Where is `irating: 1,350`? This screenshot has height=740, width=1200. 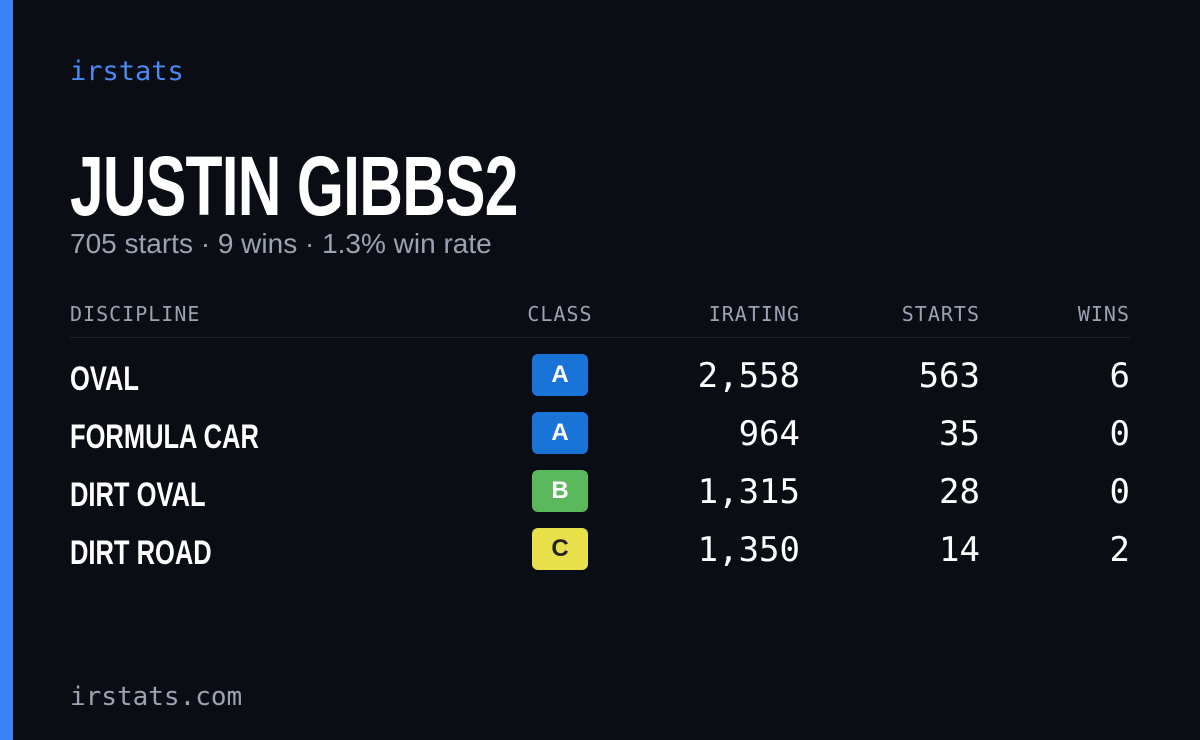 irating: 1,350 is located at coordinates (748, 550).